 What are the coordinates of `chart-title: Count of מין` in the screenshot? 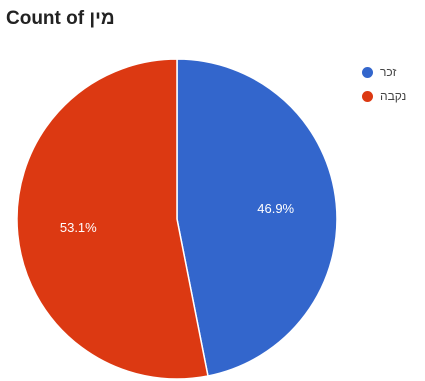 It's located at (60, 19).